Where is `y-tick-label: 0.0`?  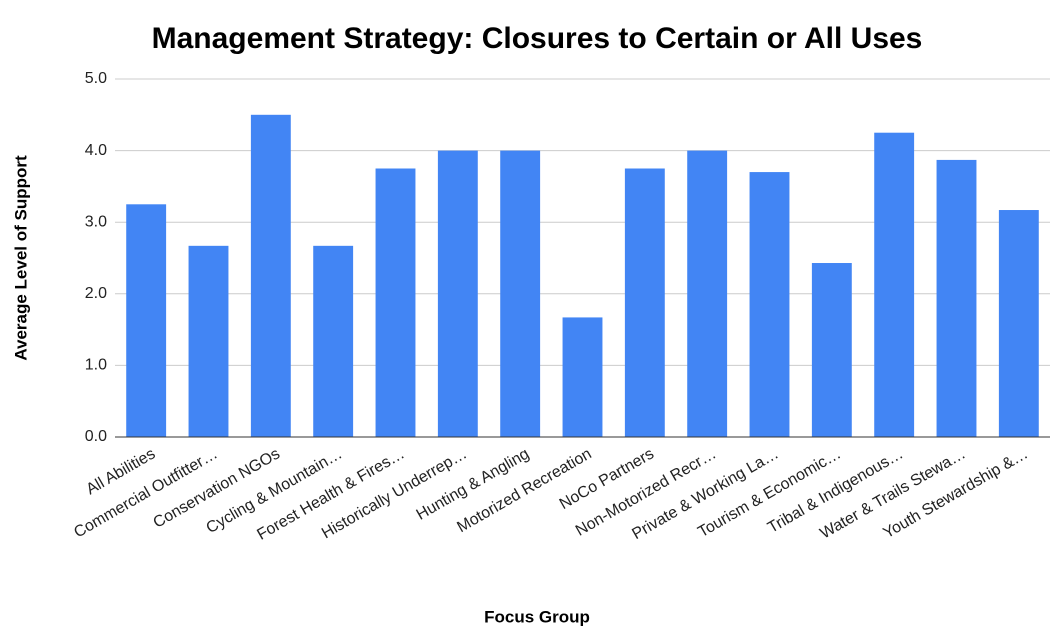
y-tick-label: 0.0 is located at coordinates (96, 436).